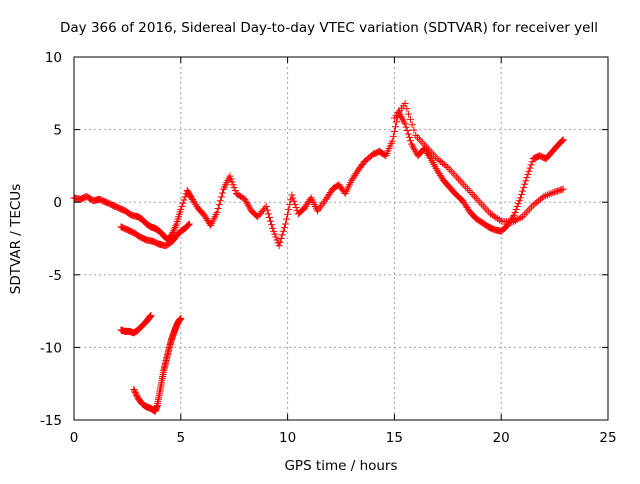  I want to click on y-tick-label: -15, so click(51, 421).